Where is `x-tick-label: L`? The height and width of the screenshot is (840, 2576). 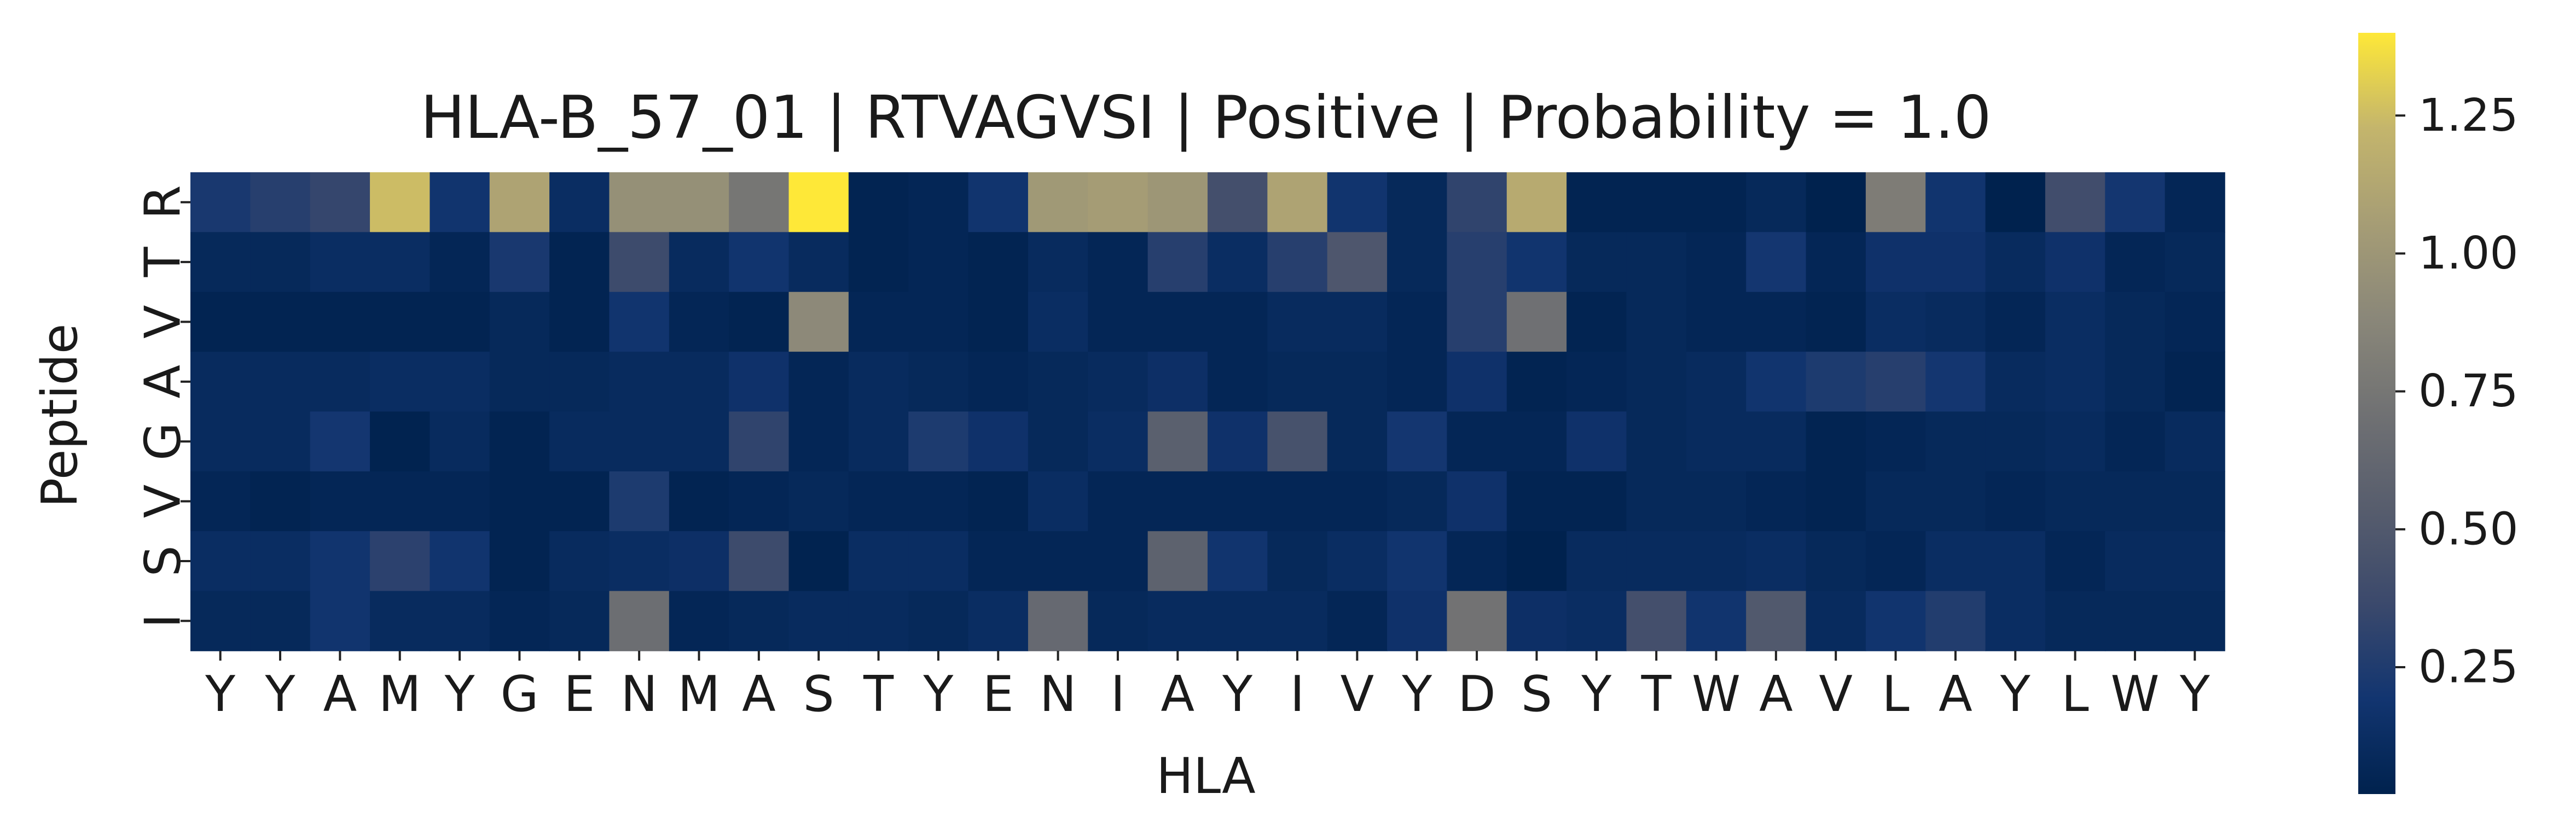 x-tick-label: L is located at coordinates (2076, 694).